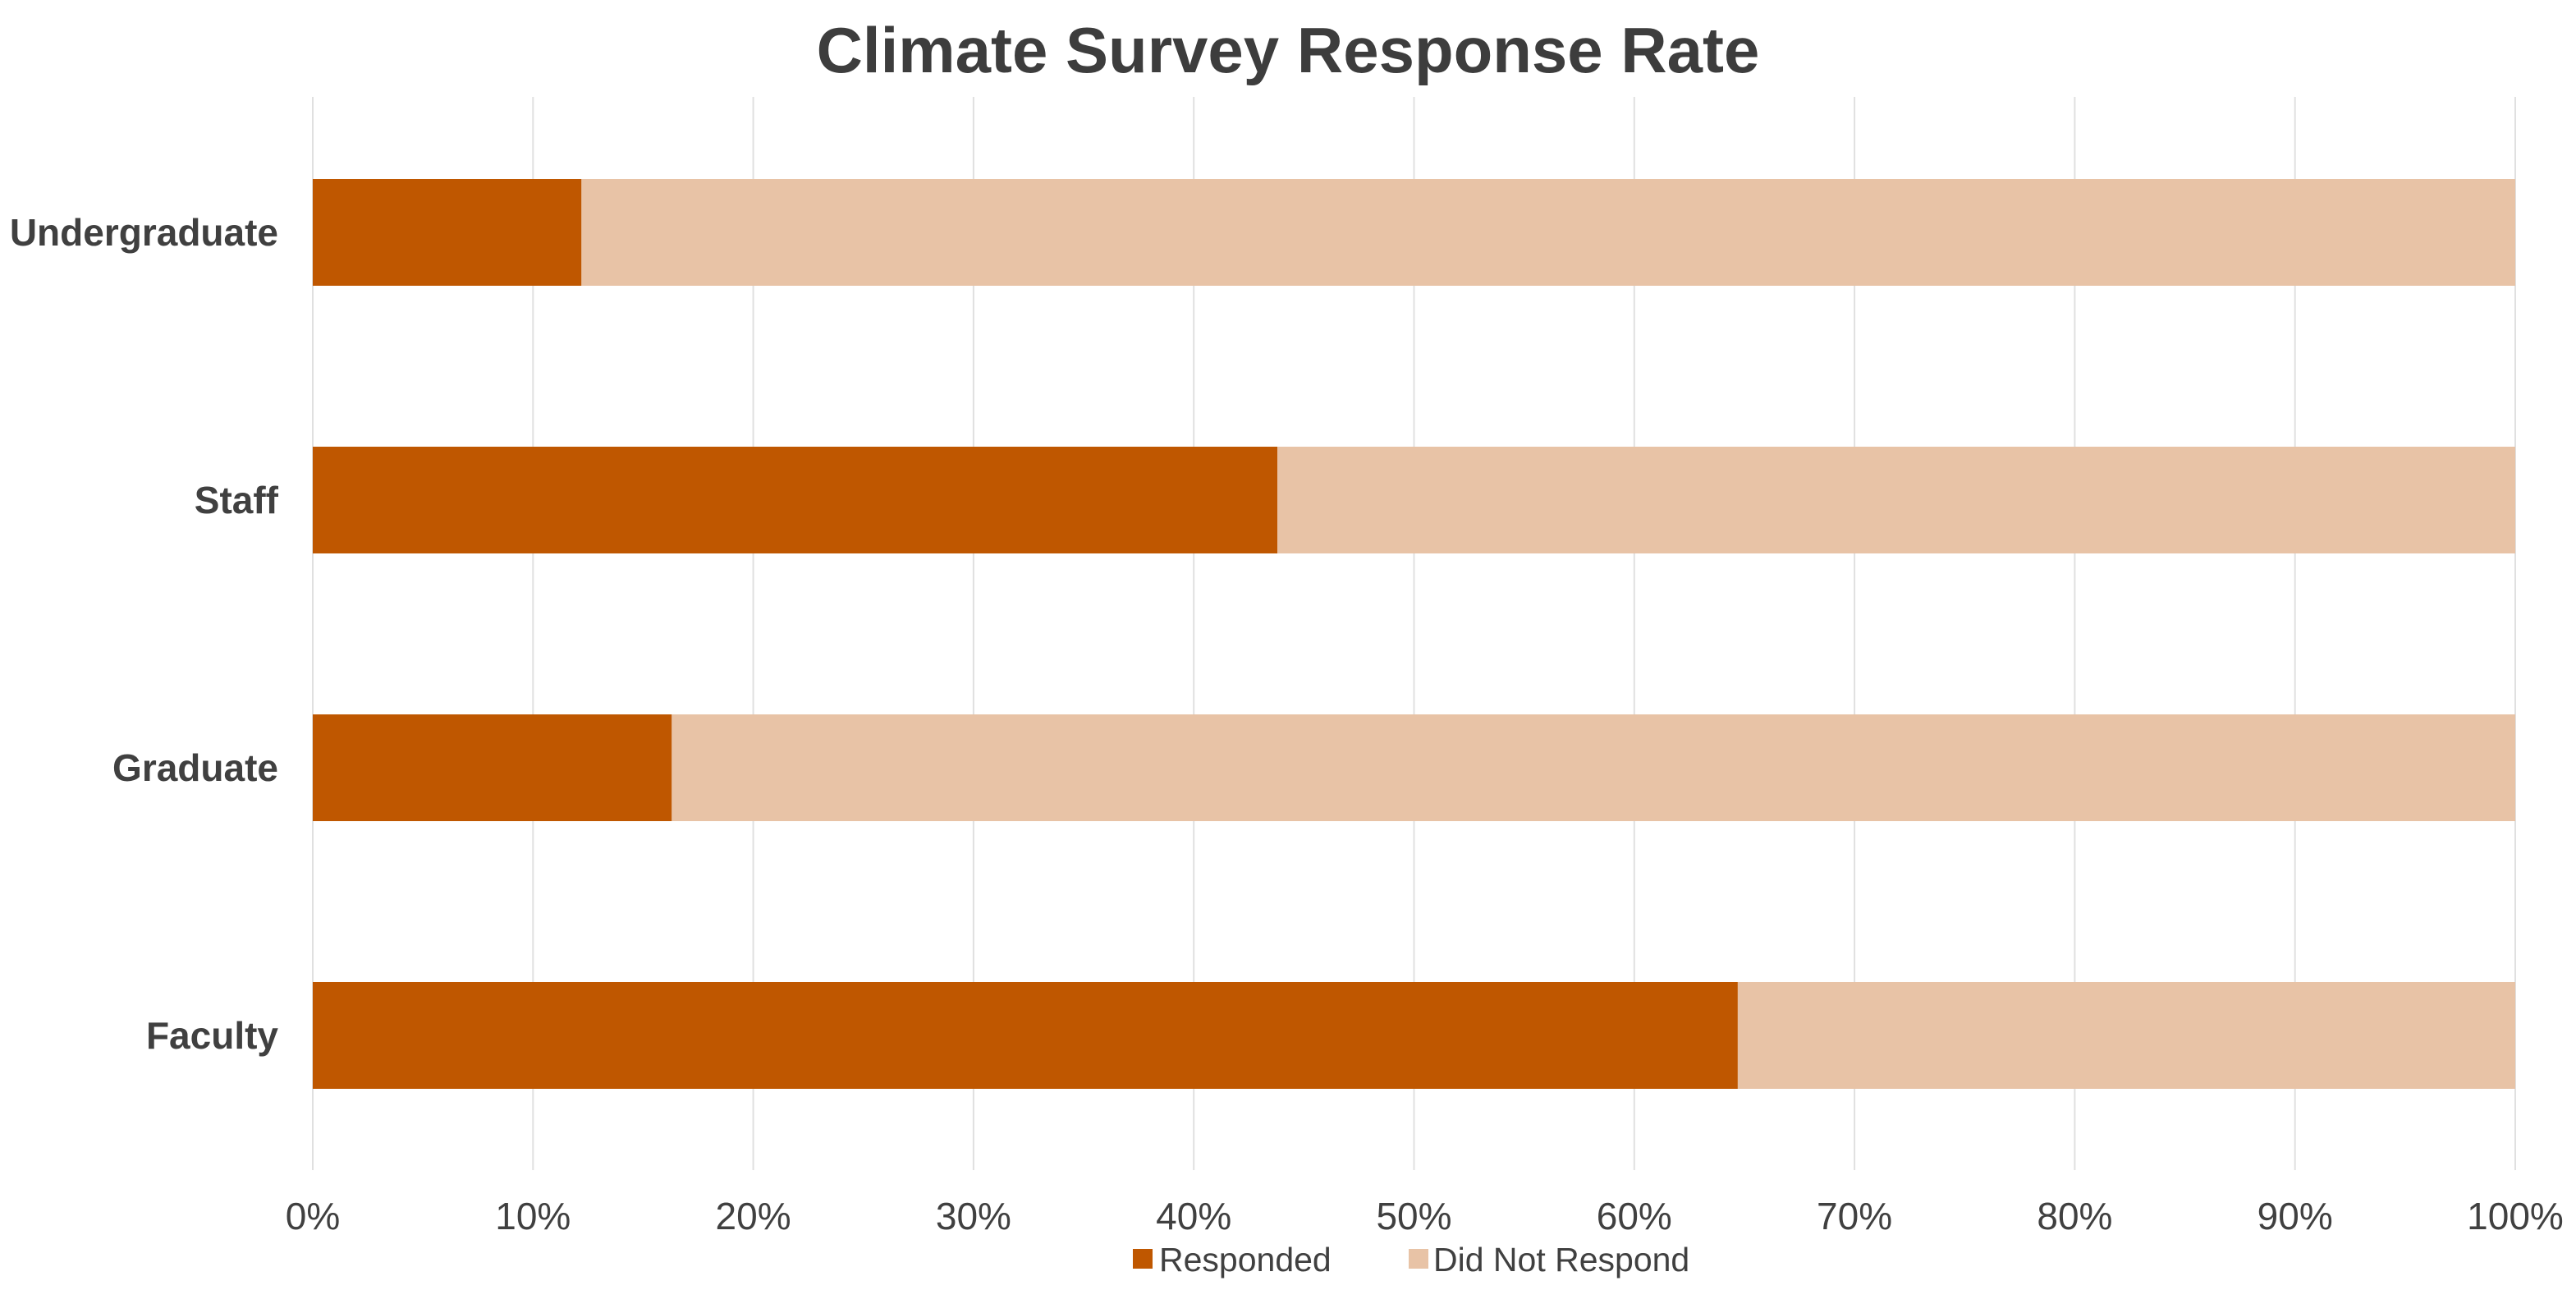 The image size is (2576, 1290). What do you see at coordinates (1246, 1260) in the screenshot?
I see `legend-label: Responded` at bounding box center [1246, 1260].